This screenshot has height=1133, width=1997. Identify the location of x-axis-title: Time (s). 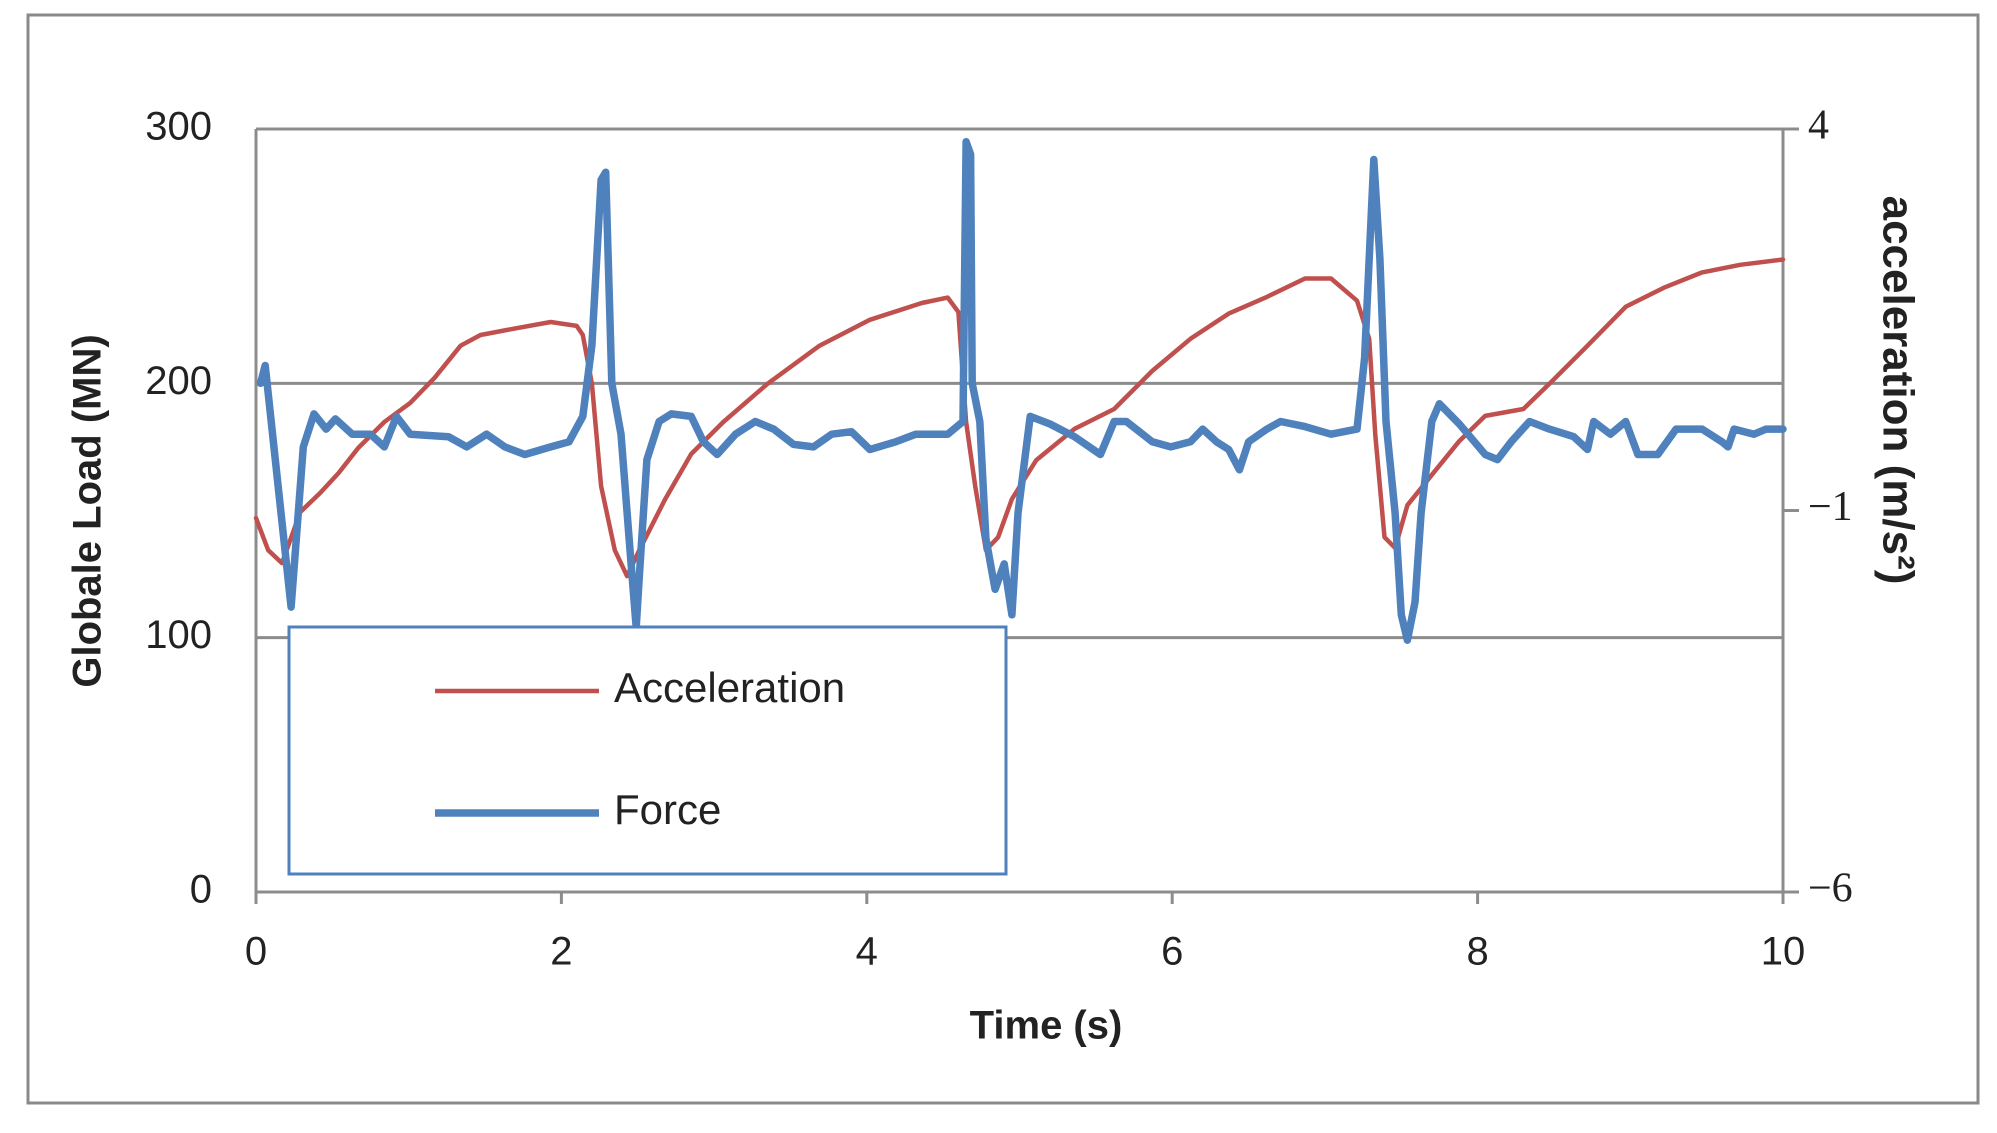
(1046, 1026).